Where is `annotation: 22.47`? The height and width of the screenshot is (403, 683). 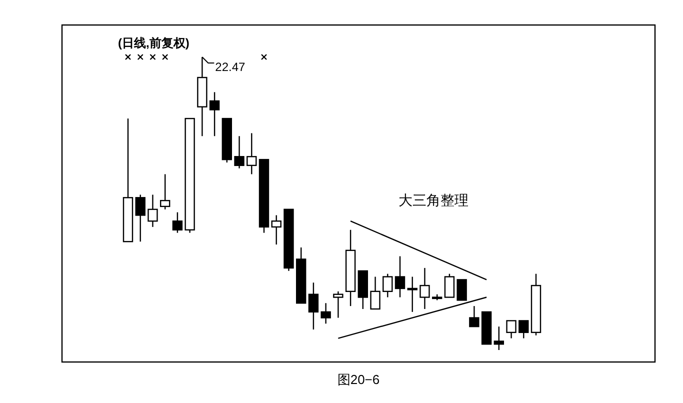 annotation: 22.47 is located at coordinates (230, 67).